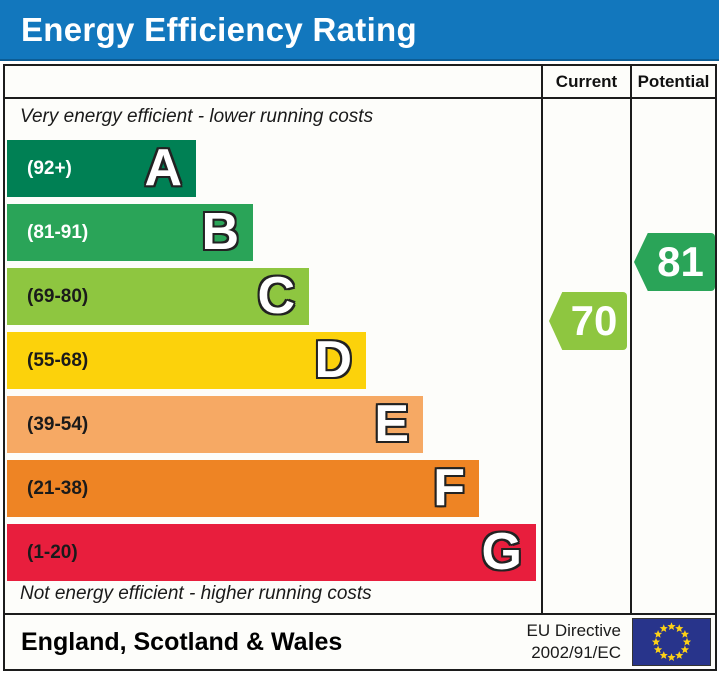 The height and width of the screenshot is (675, 719). Describe the element at coordinates (58, 360) in the screenshot. I see `band-range-label: (55-68)` at that location.